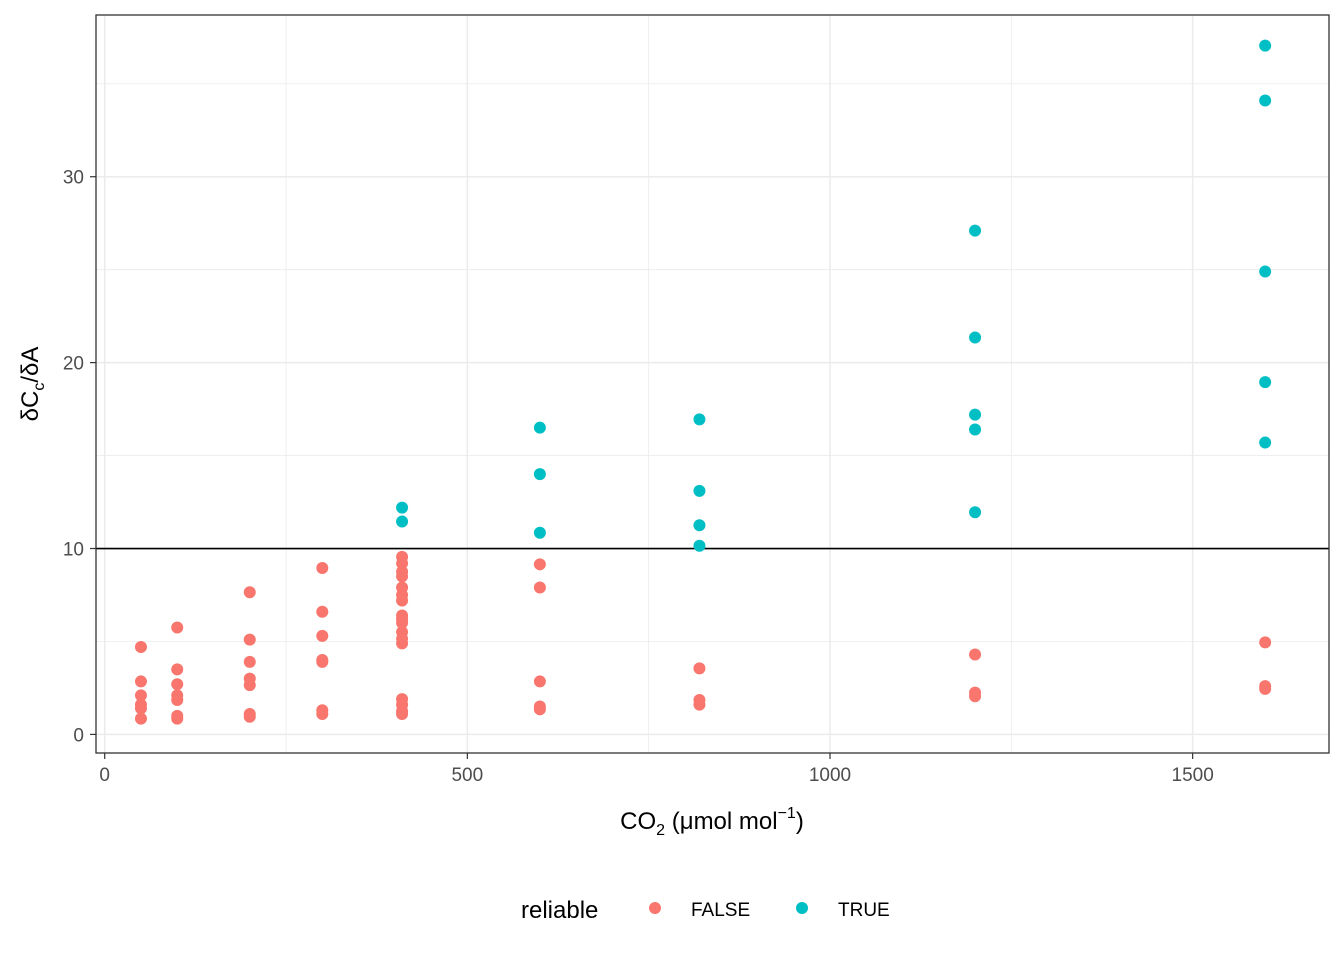 The image size is (1344, 960). What do you see at coordinates (73, 364) in the screenshot?
I see `y-tick-label: 20` at bounding box center [73, 364].